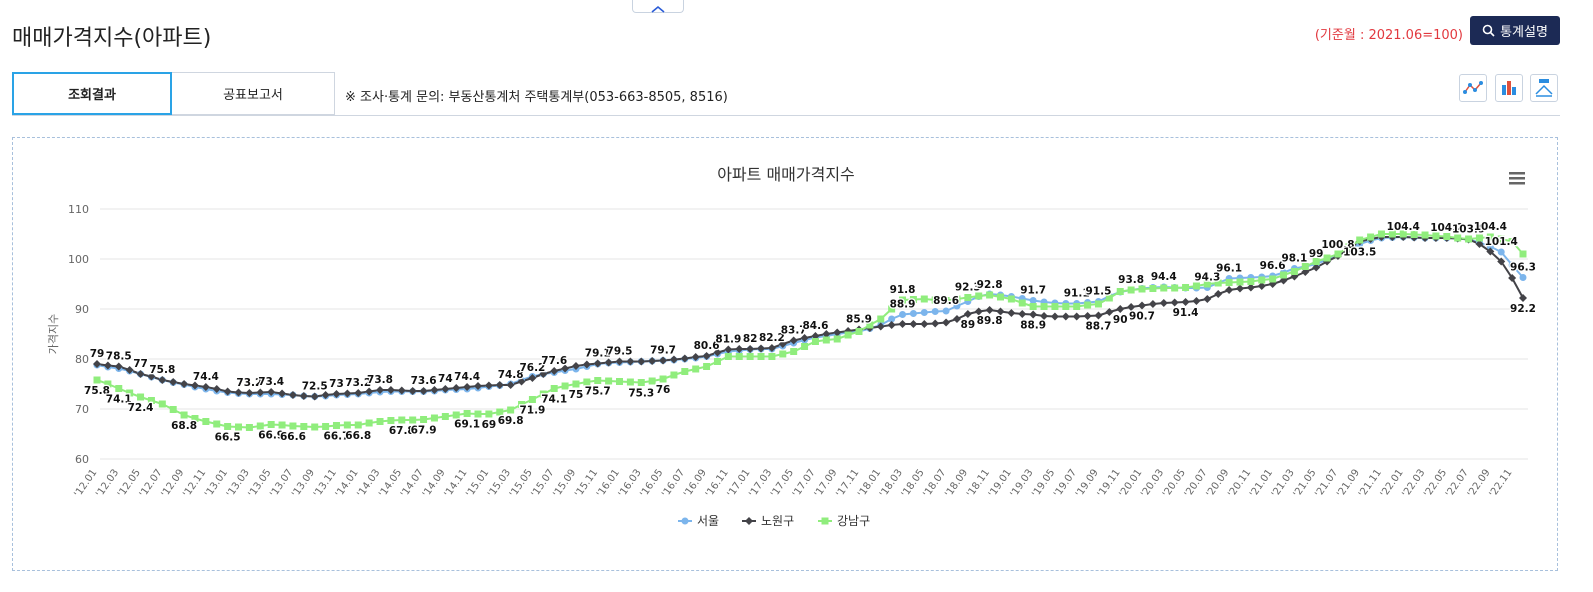 This screenshot has width=1593, height=592. I want to click on y-tick-label: 60, so click(82, 459).